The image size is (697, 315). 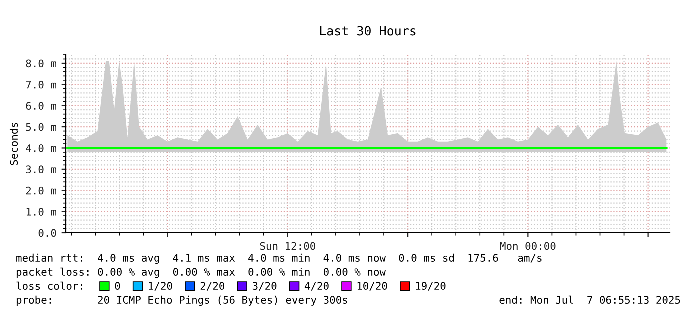 What do you see at coordinates (264, 286) in the screenshot?
I see `legend-label: 3/20` at bounding box center [264, 286].